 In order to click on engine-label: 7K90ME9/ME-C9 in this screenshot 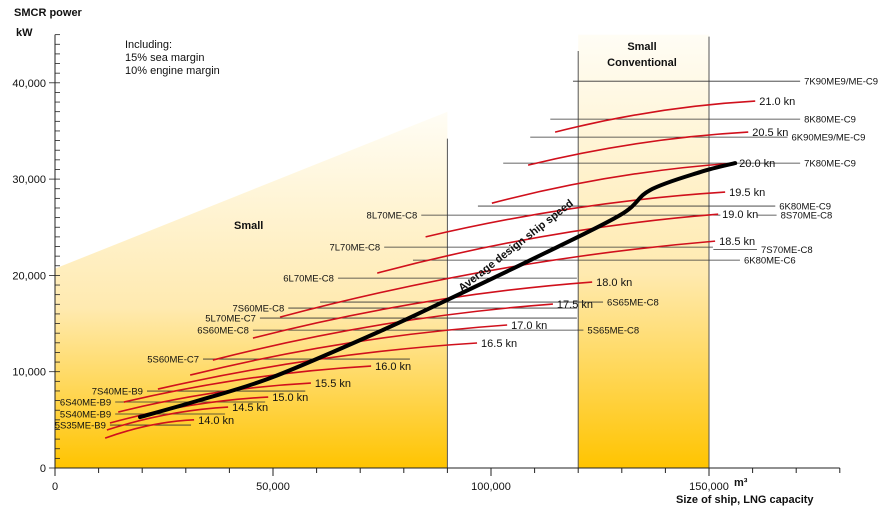, I will do `click(841, 82)`.